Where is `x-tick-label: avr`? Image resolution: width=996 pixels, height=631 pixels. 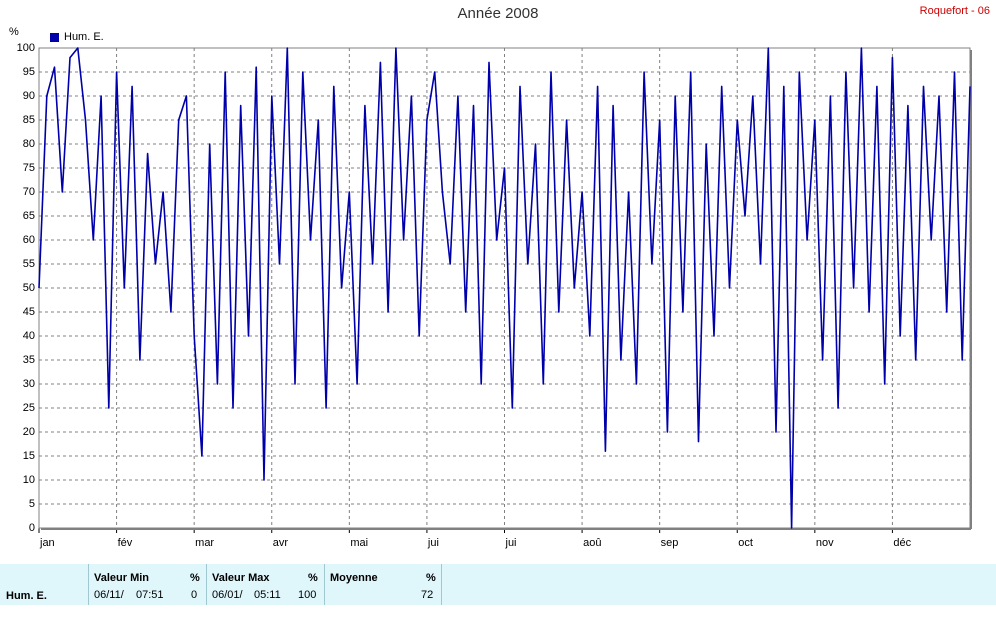 x-tick-label: avr is located at coordinates (280, 543).